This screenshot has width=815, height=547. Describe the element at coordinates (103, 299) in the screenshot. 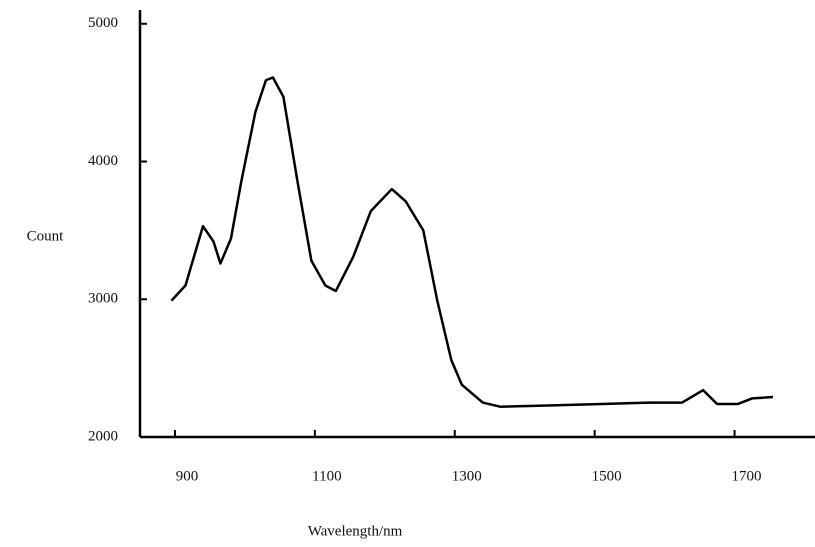

I see `y-tick-label: 3000` at that location.